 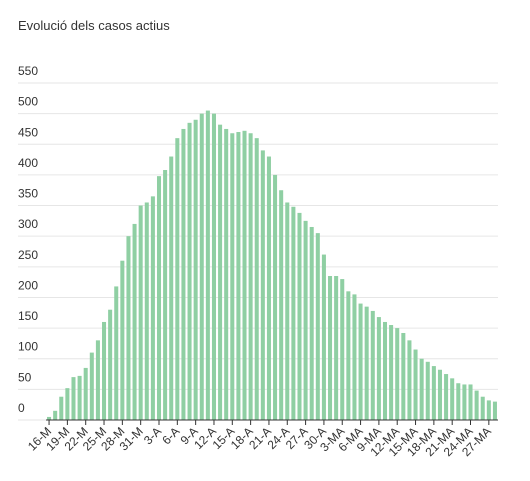 What do you see at coordinates (94, 25) in the screenshot?
I see `chart-title: Evolució dels casos actius` at bounding box center [94, 25].